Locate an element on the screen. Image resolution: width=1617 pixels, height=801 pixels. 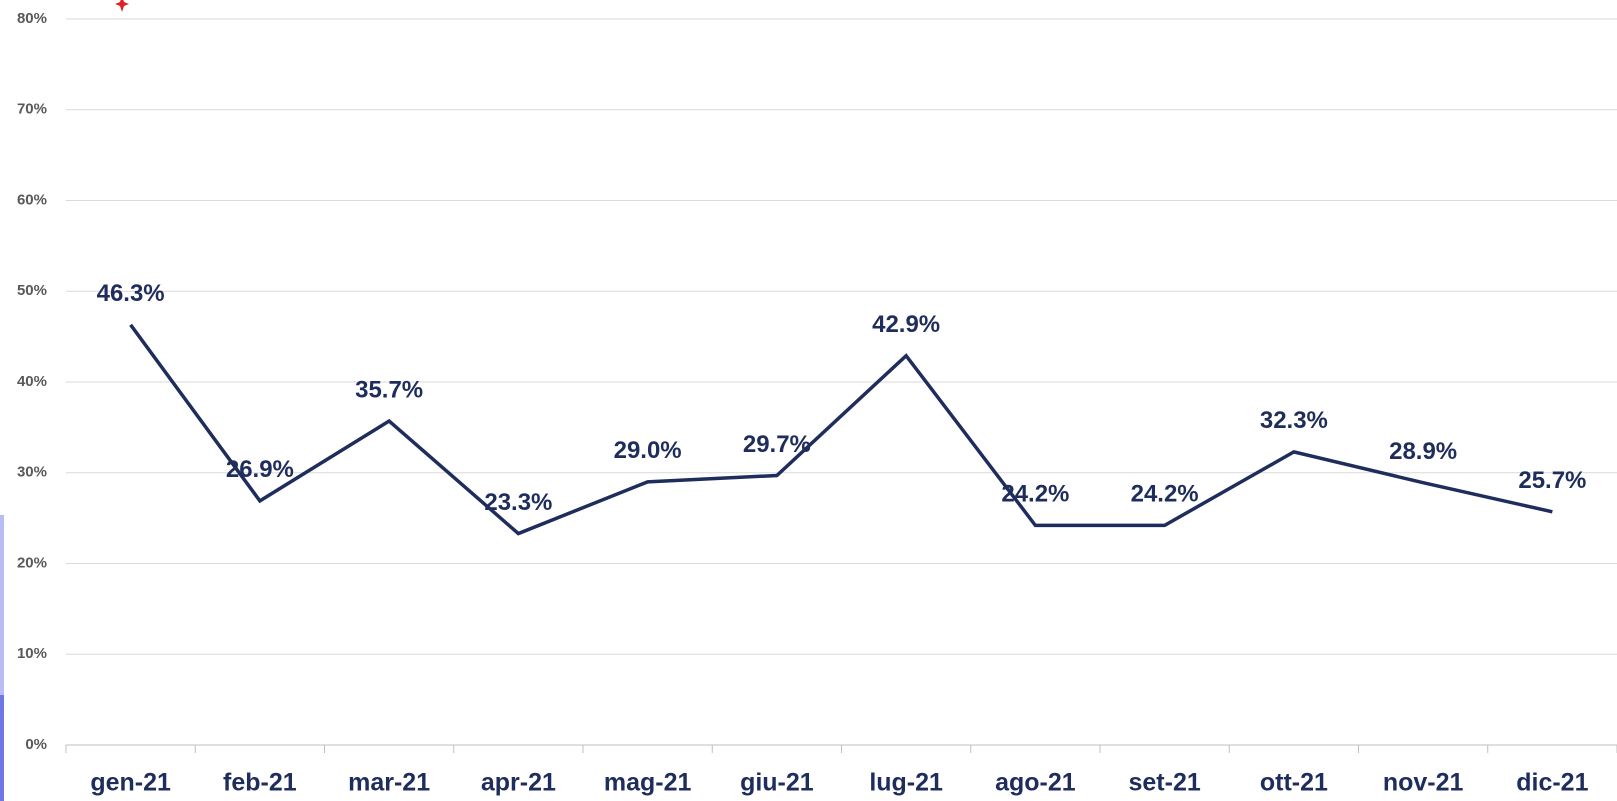
x-tick-label: set-21 is located at coordinates (1164, 783).